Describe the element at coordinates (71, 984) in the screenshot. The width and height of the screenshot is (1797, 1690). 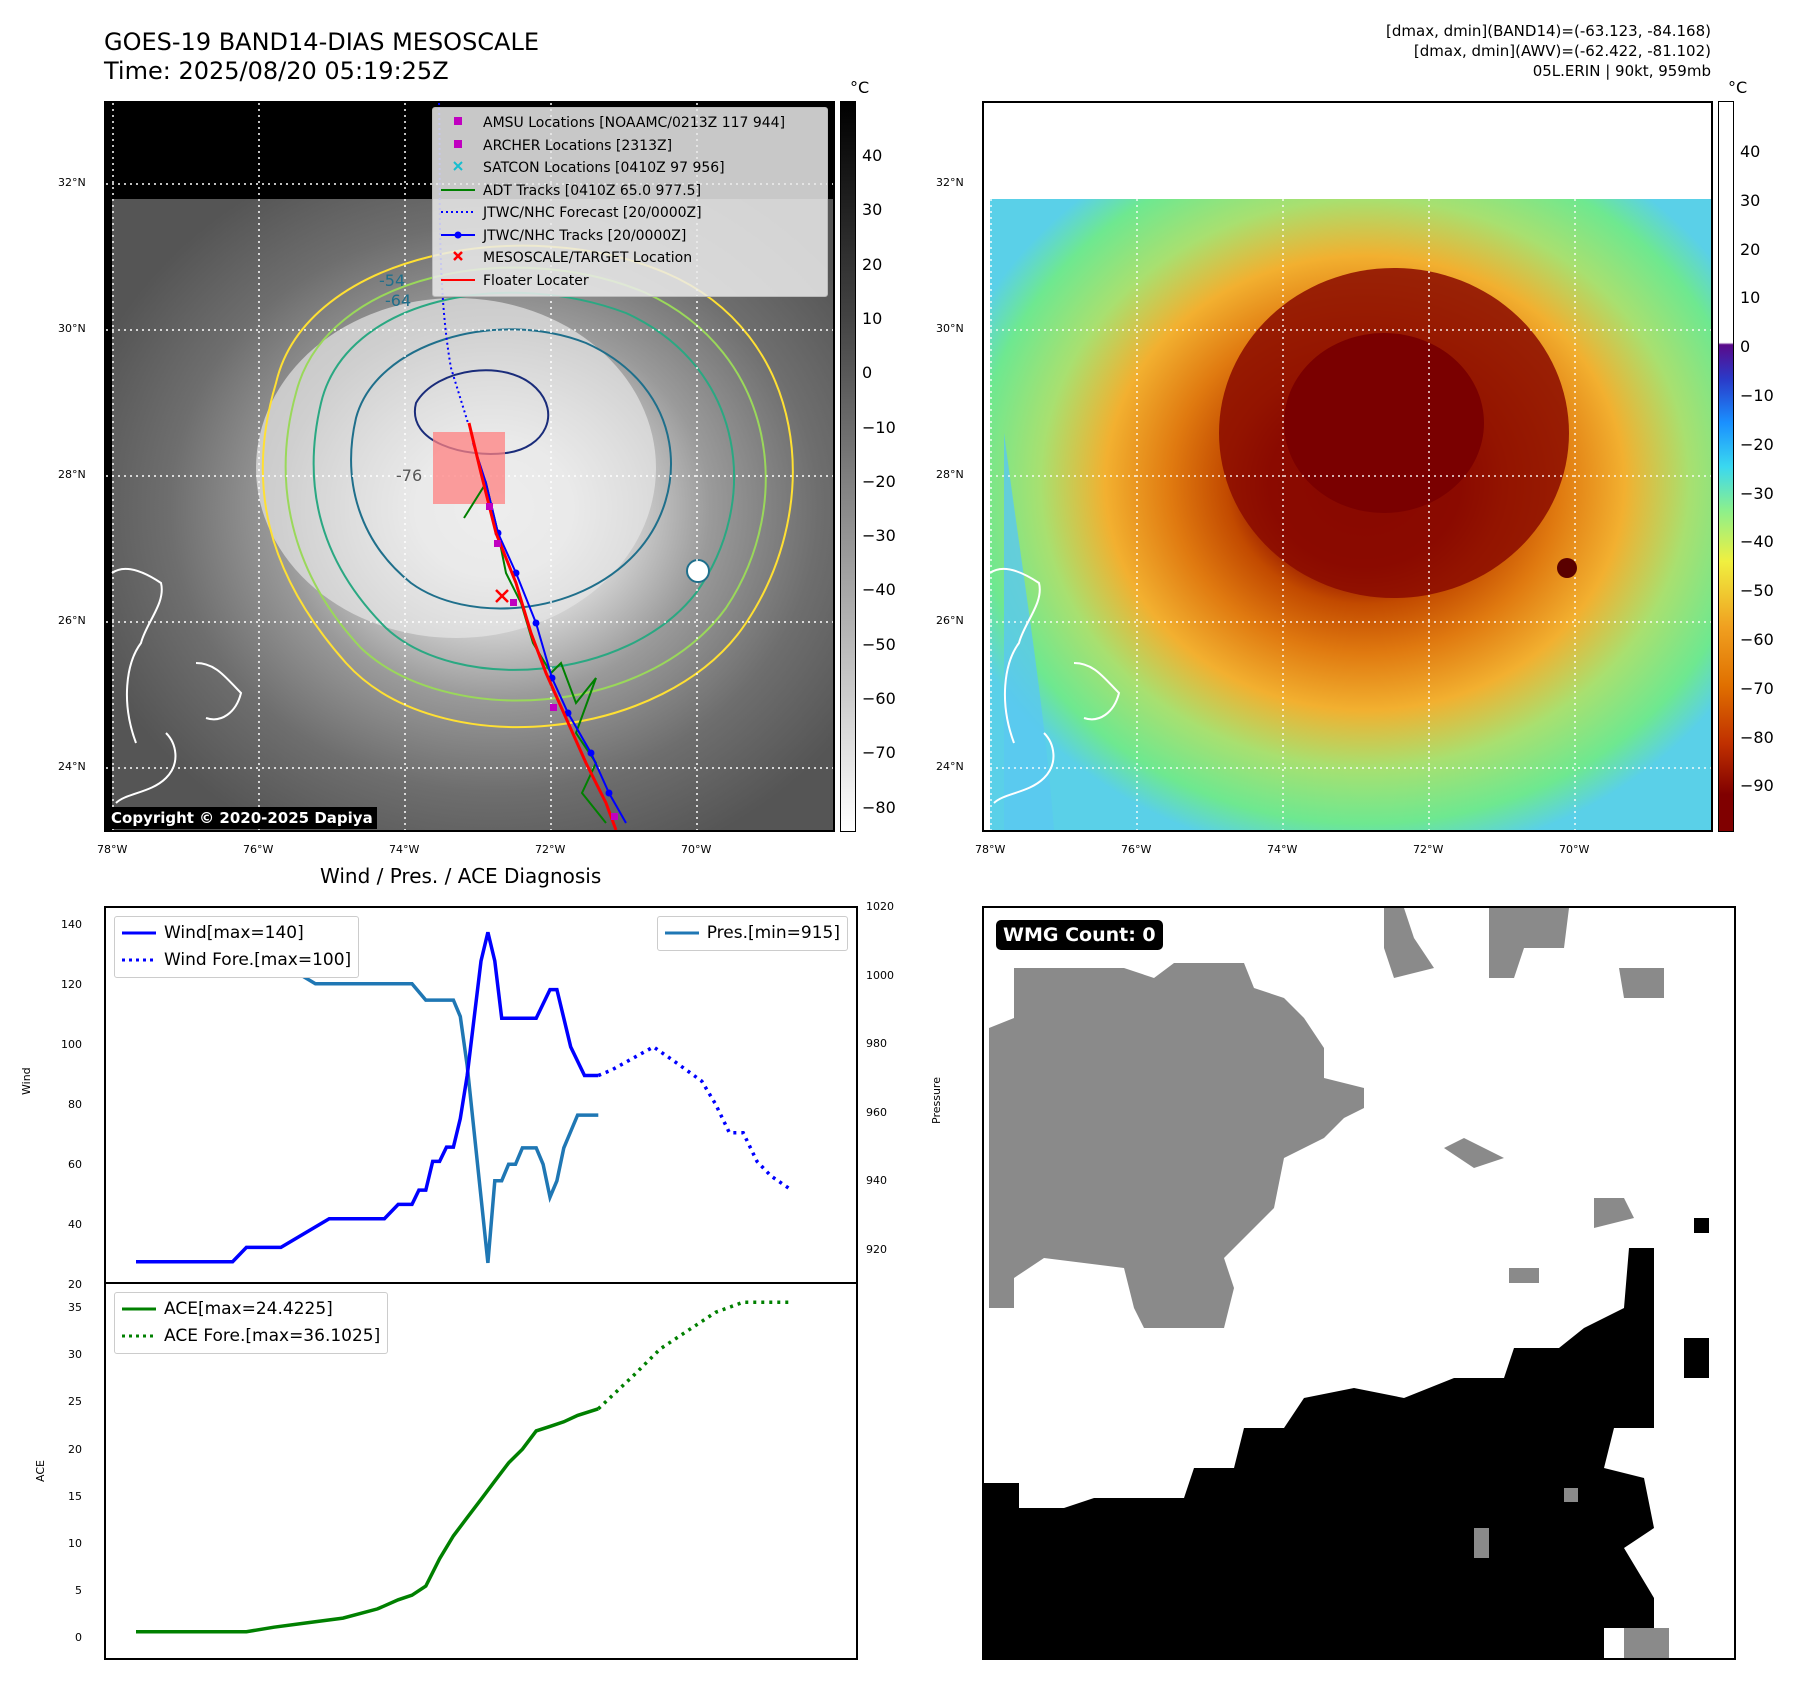
I see `axis-tick: 120` at that location.